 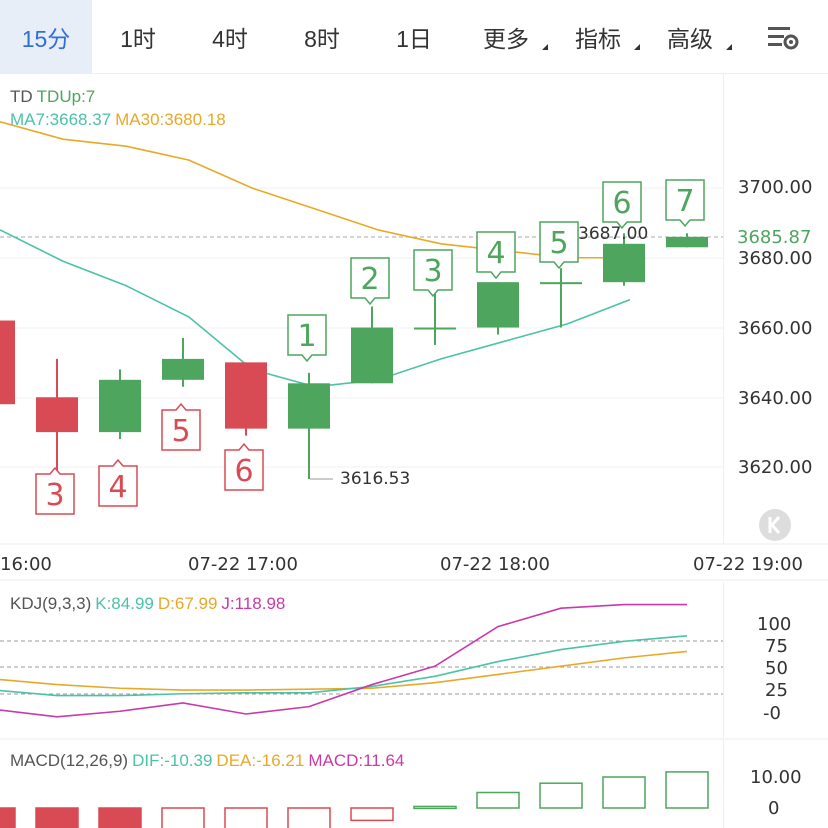 What do you see at coordinates (783, 37) in the screenshot?
I see `chart-settings-icon` at bounding box center [783, 37].